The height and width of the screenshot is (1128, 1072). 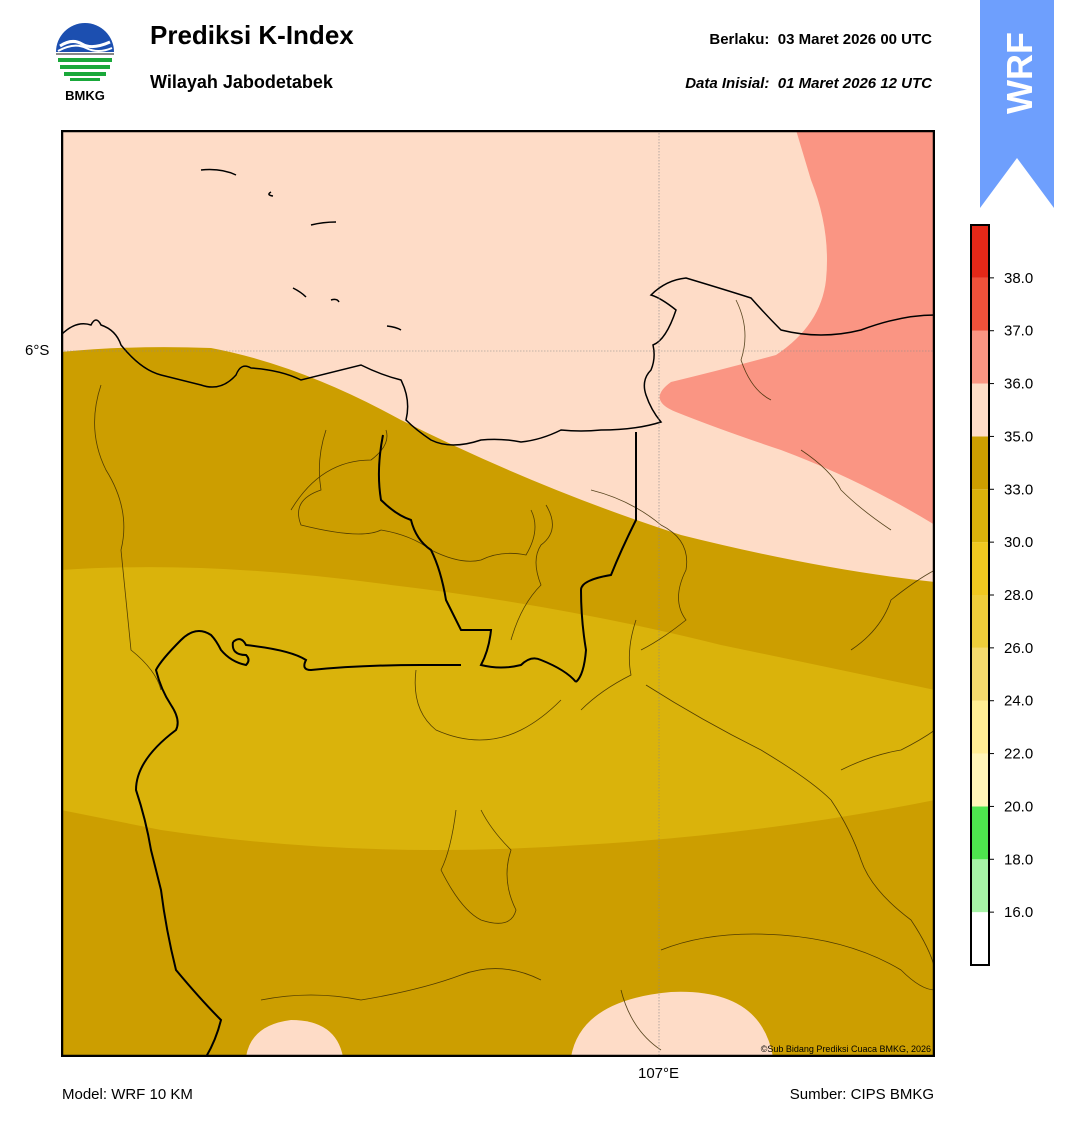 I want to click on colorbar-tick-label: 24.0, so click(x=1018, y=701).